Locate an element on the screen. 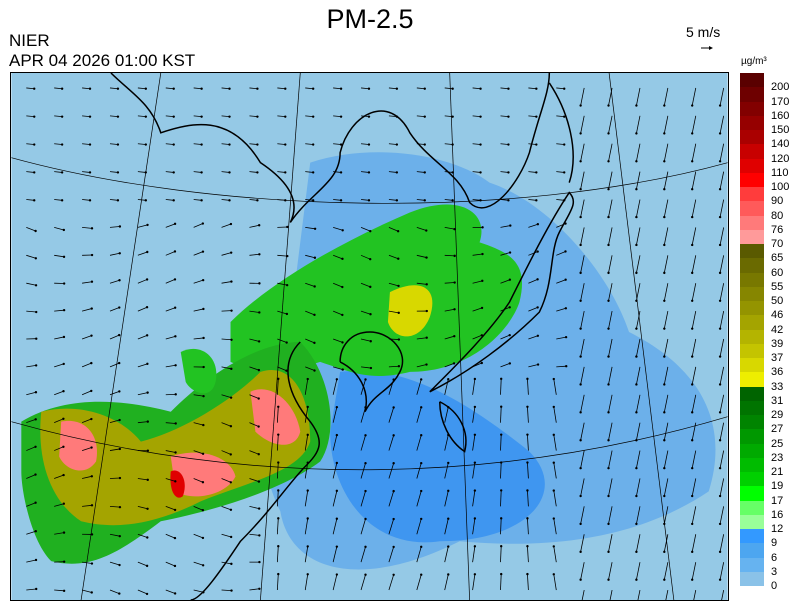 The width and height of the screenshot is (799, 612). legend-label: 80 is located at coordinates (777, 215).